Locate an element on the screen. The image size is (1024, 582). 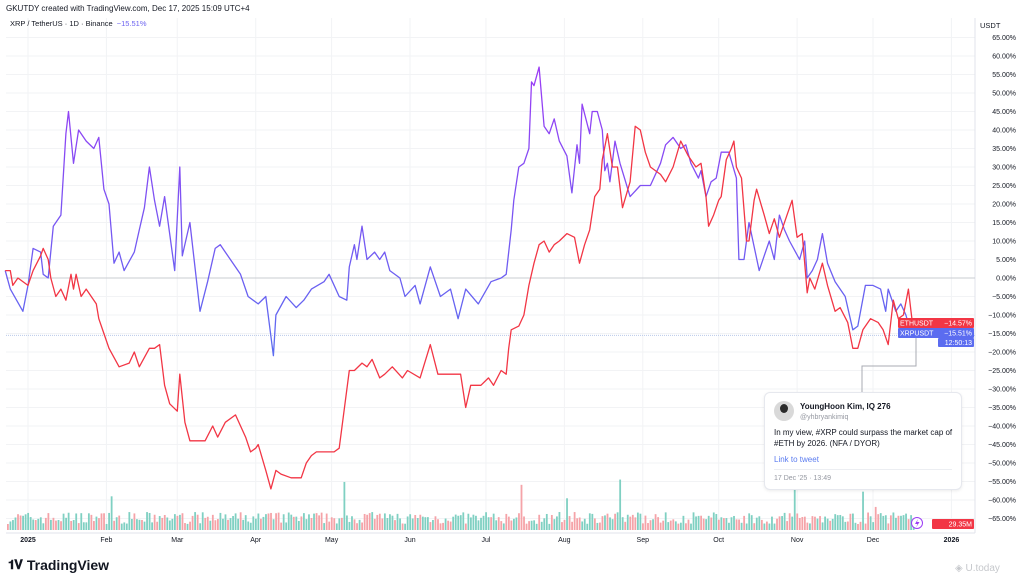
symbol-title: XRP / TetherUS · 1D · Binance is located at coordinates (61, 23).